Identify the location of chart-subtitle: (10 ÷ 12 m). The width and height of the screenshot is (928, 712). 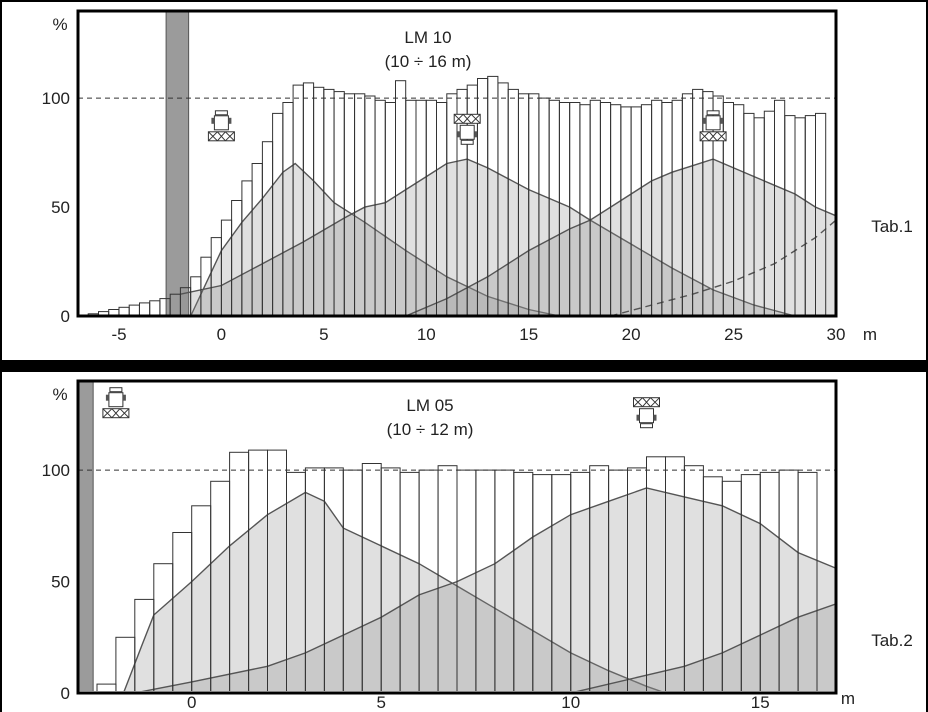
(430, 429).